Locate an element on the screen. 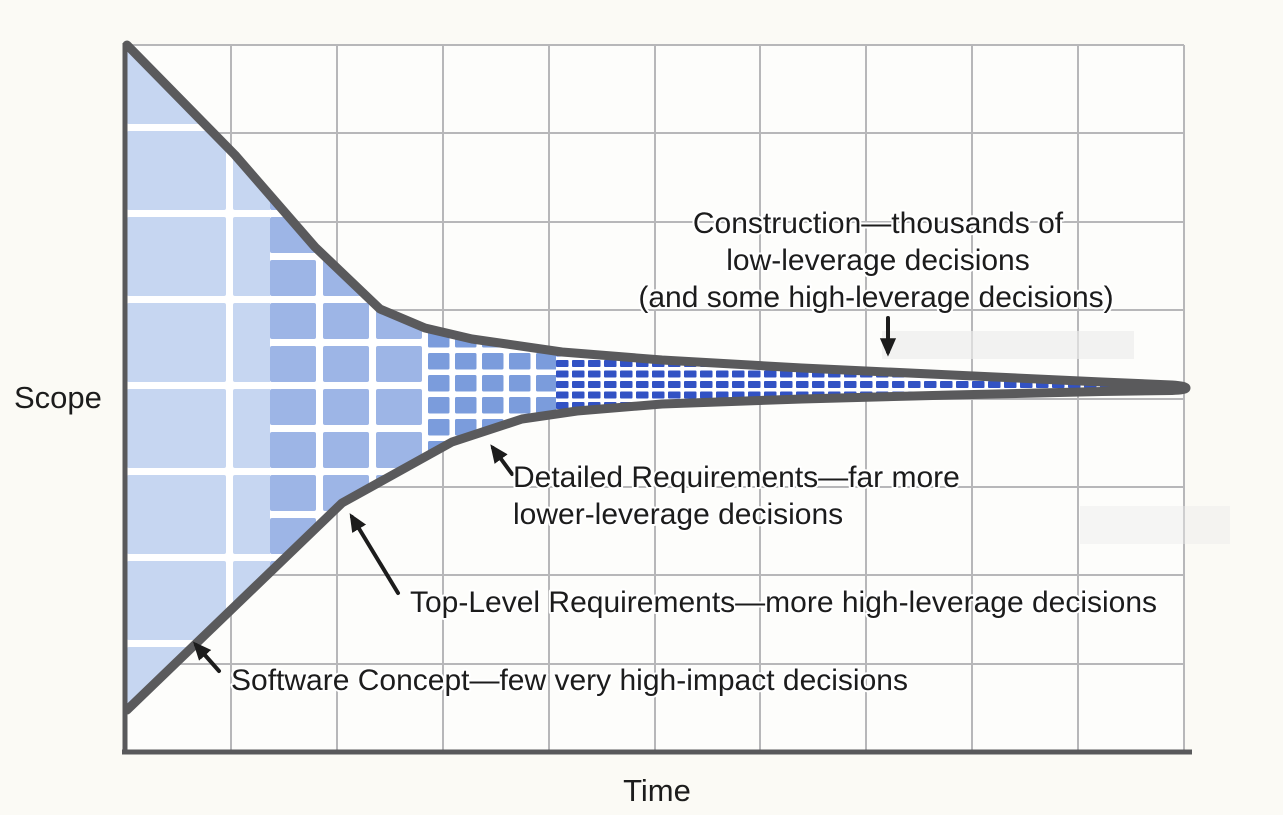 The image size is (1283, 815). x-axis-label: Time is located at coordinates (657, 790).